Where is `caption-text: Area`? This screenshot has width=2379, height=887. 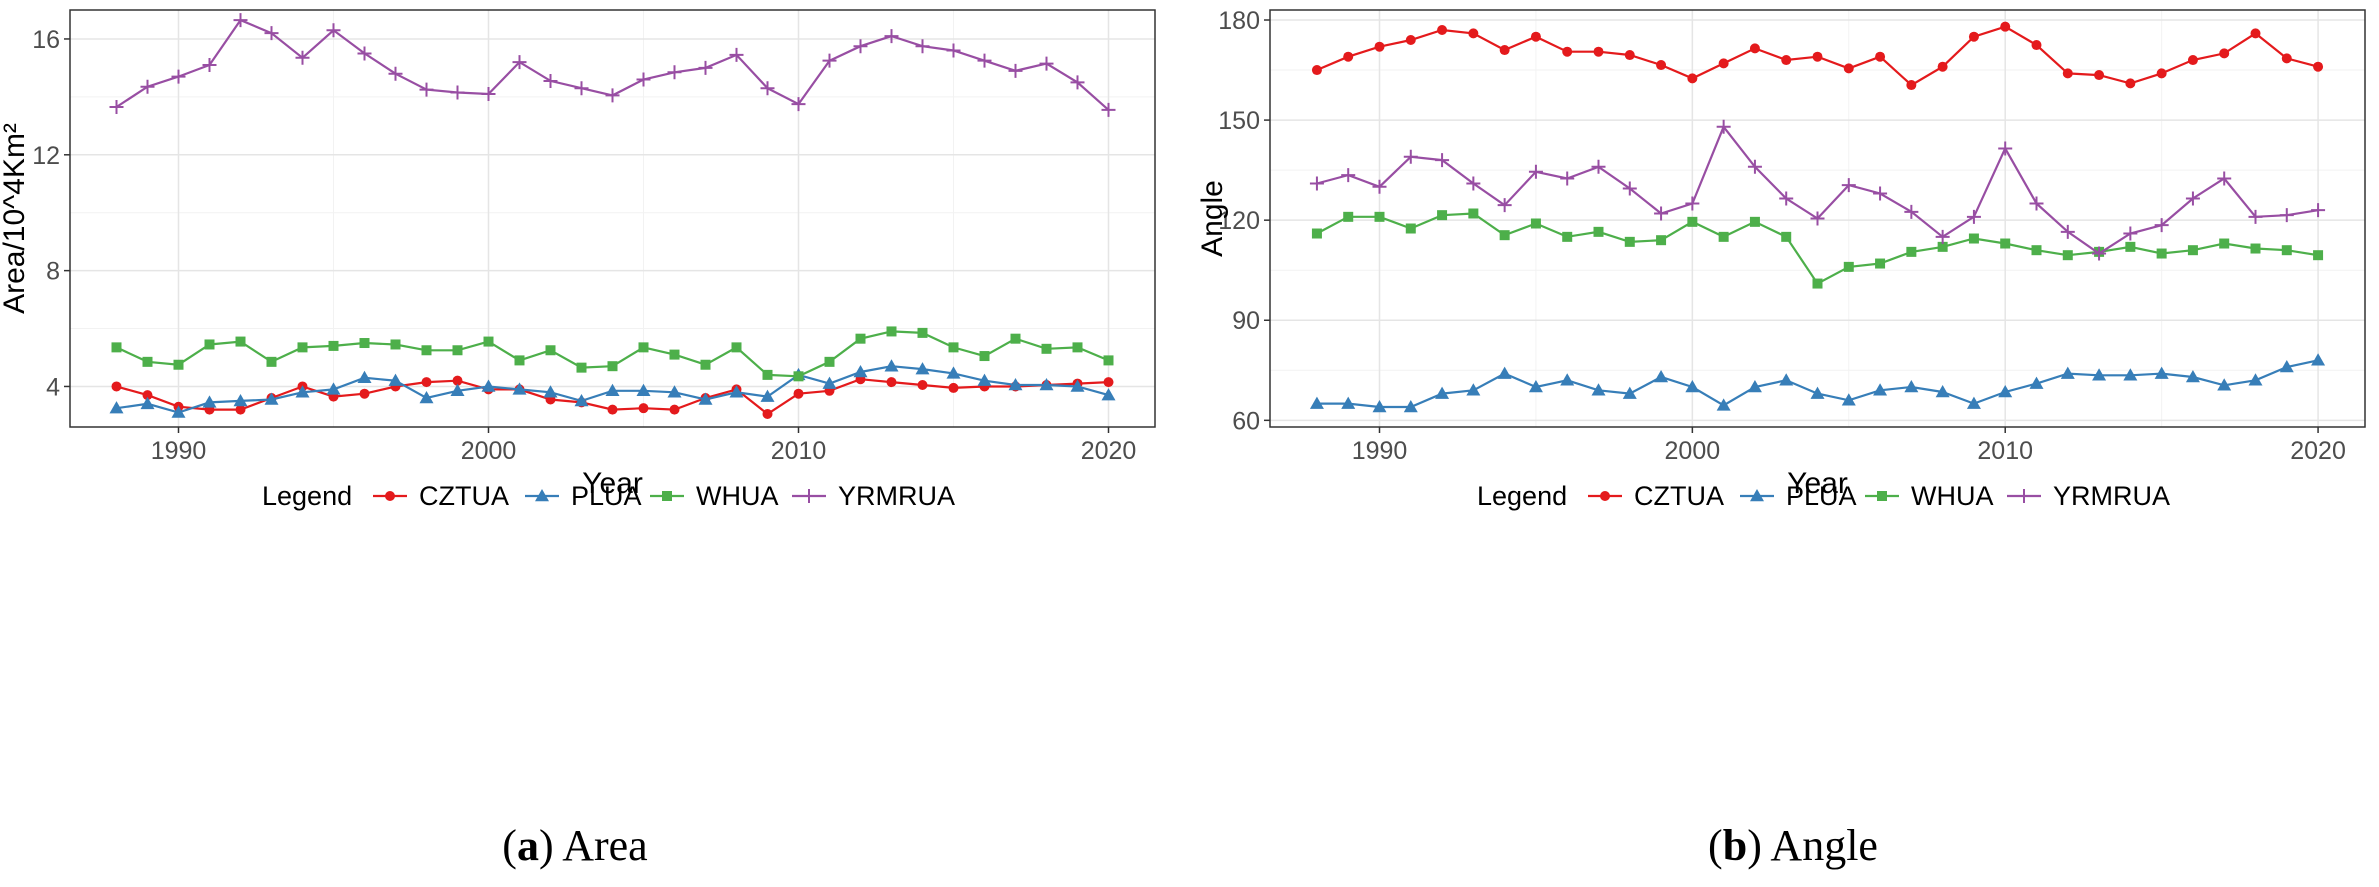
caption-text: Area is located at coordinates (605, 845).